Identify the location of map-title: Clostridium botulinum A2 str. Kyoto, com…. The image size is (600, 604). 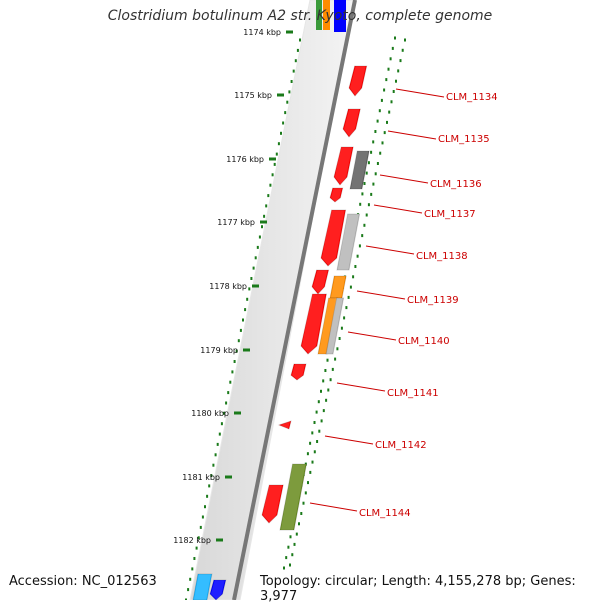
(300, 16).